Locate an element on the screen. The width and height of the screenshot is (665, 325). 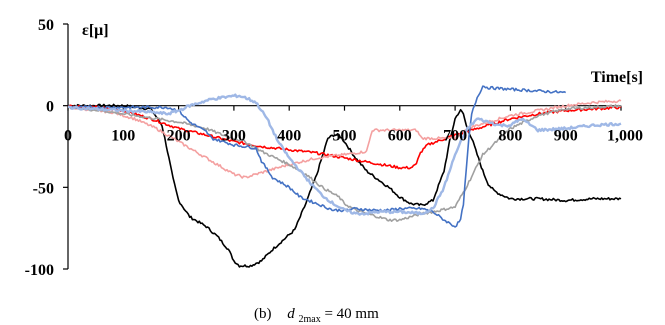
caption-suffix: = 40 mm is located at coordinates (351, 314).